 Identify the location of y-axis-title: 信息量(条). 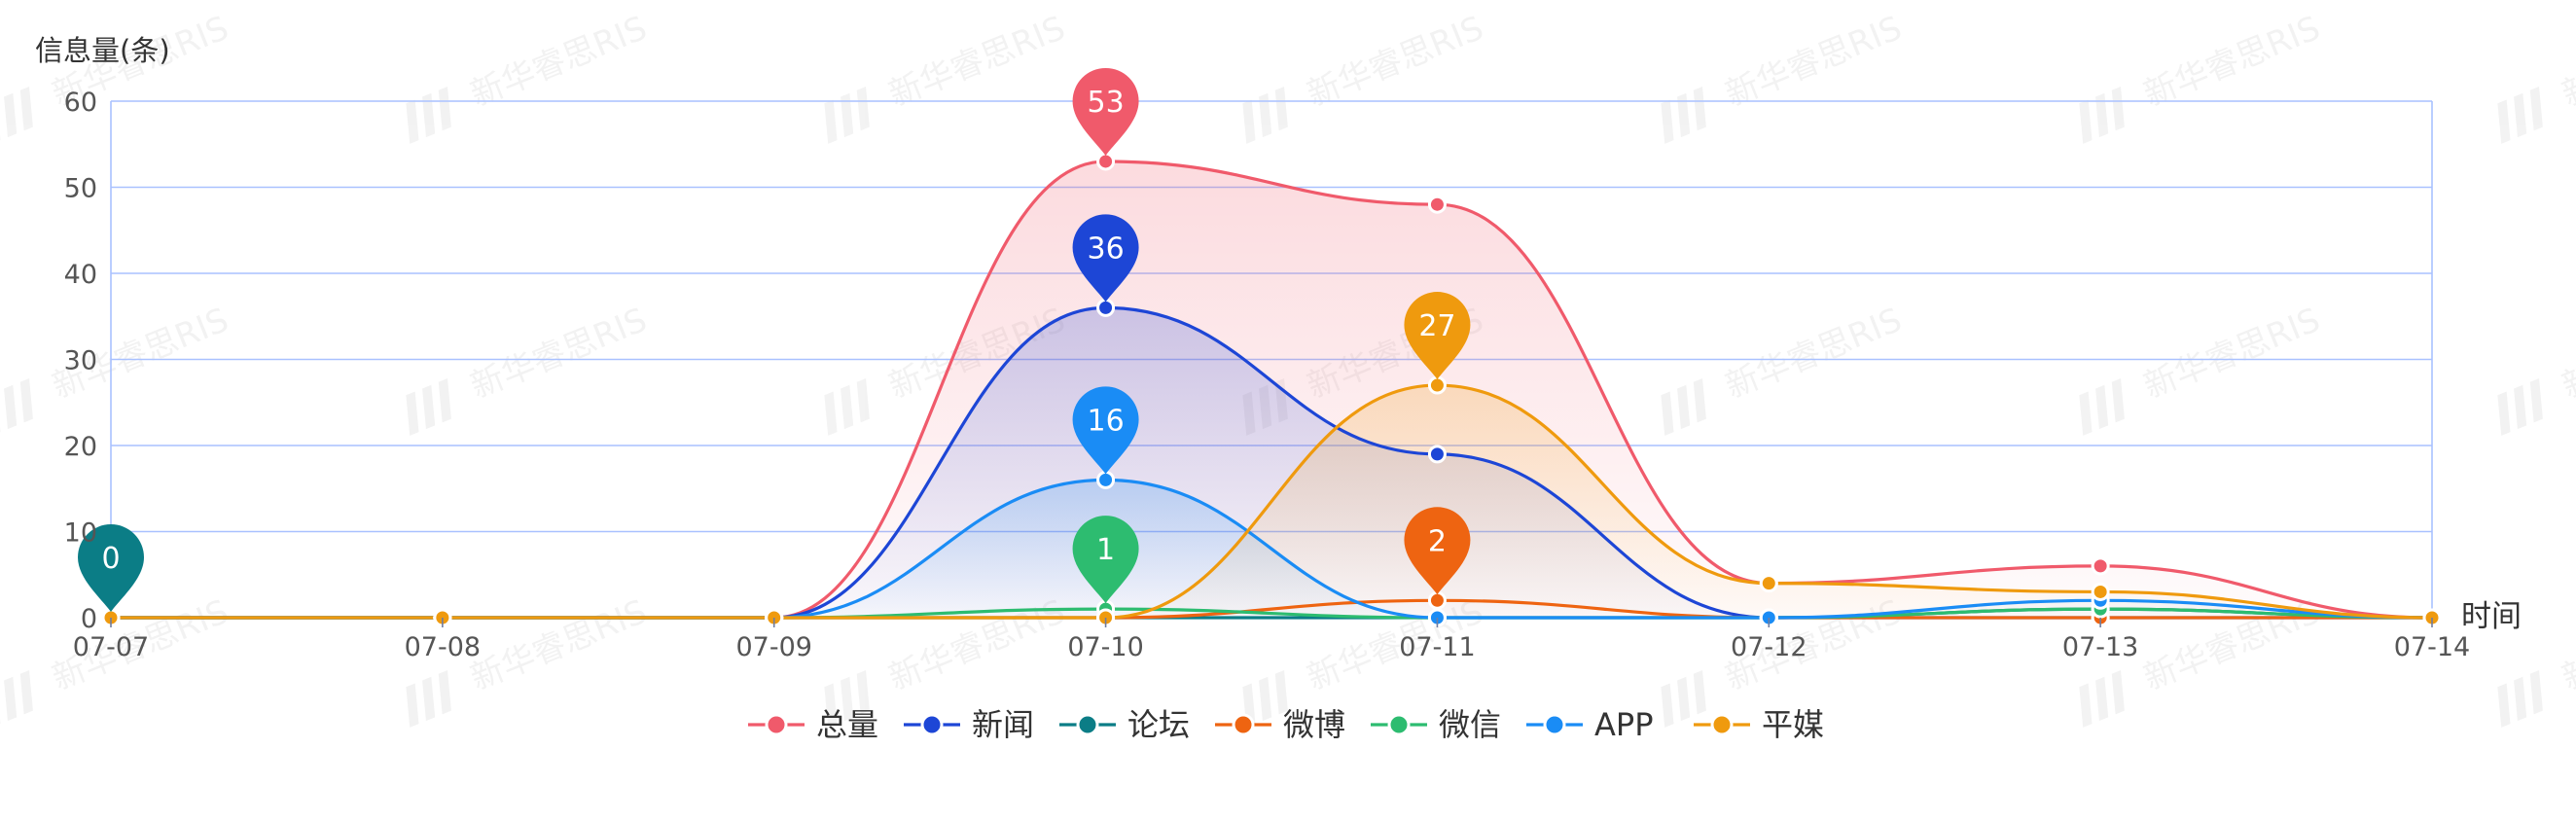
(102, 50).